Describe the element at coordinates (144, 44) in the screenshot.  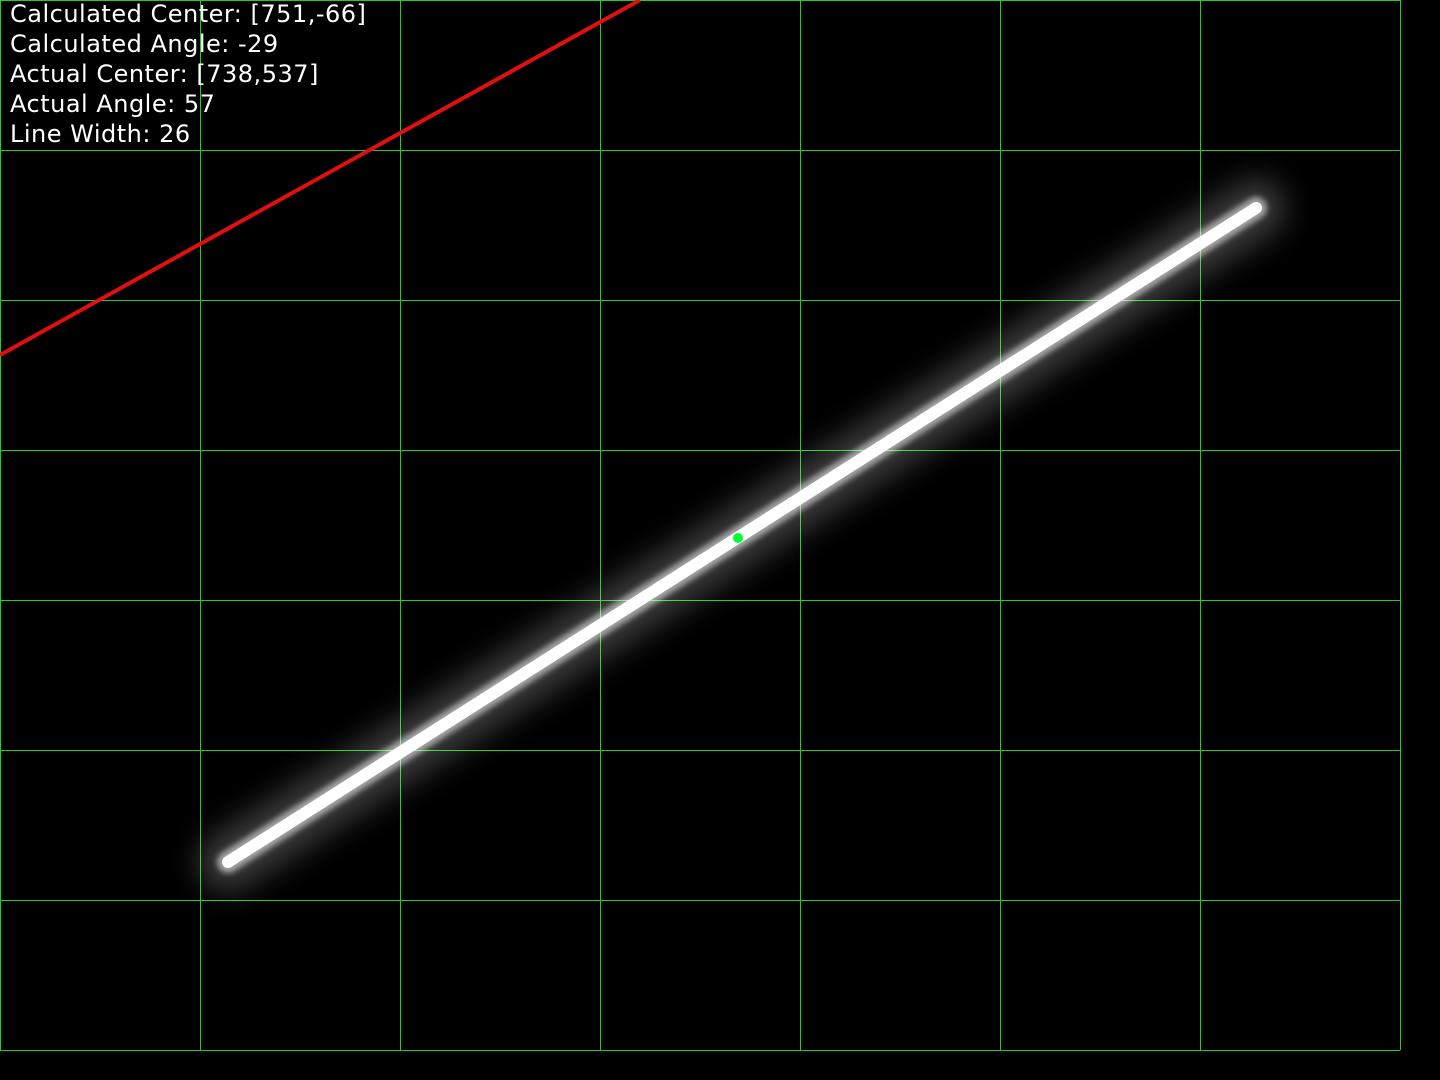
I see `calculated-angle-text: Calculated Angle: -29` at that location.